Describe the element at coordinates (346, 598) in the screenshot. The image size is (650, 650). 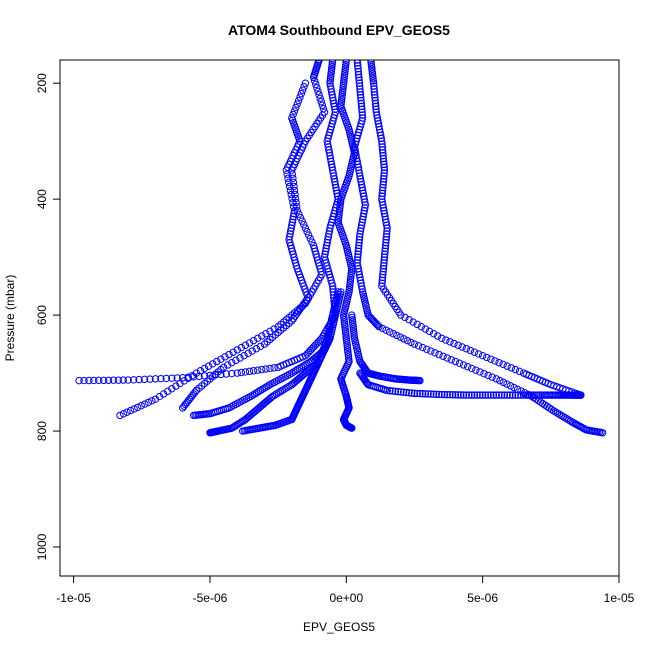
I see `x-tick-label: 0e+00` at that location.